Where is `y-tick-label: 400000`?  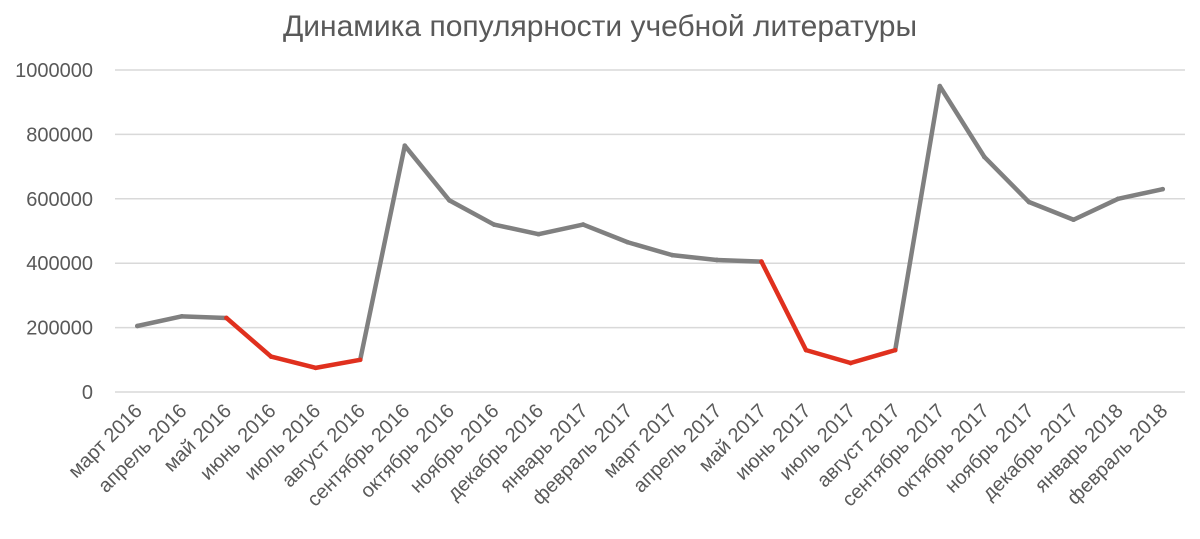 y-tick-label: 400000 is located at coordinates (59, 264).